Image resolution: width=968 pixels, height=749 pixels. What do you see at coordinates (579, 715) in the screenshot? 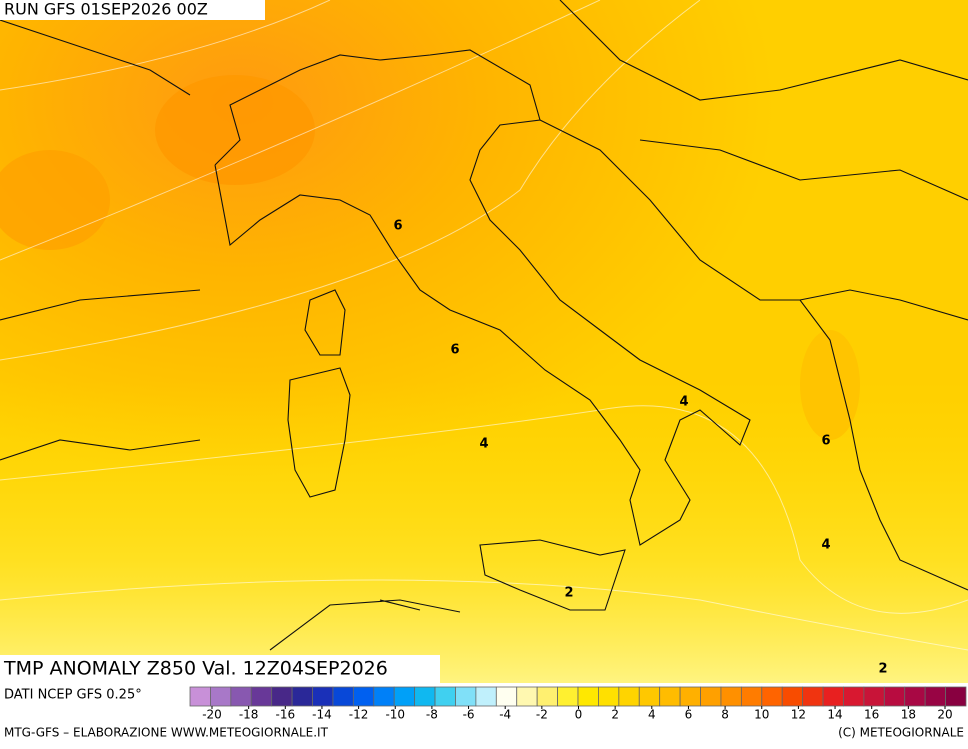
I see `colorbar-tick-label: 0` at bounding box center [579, 715].